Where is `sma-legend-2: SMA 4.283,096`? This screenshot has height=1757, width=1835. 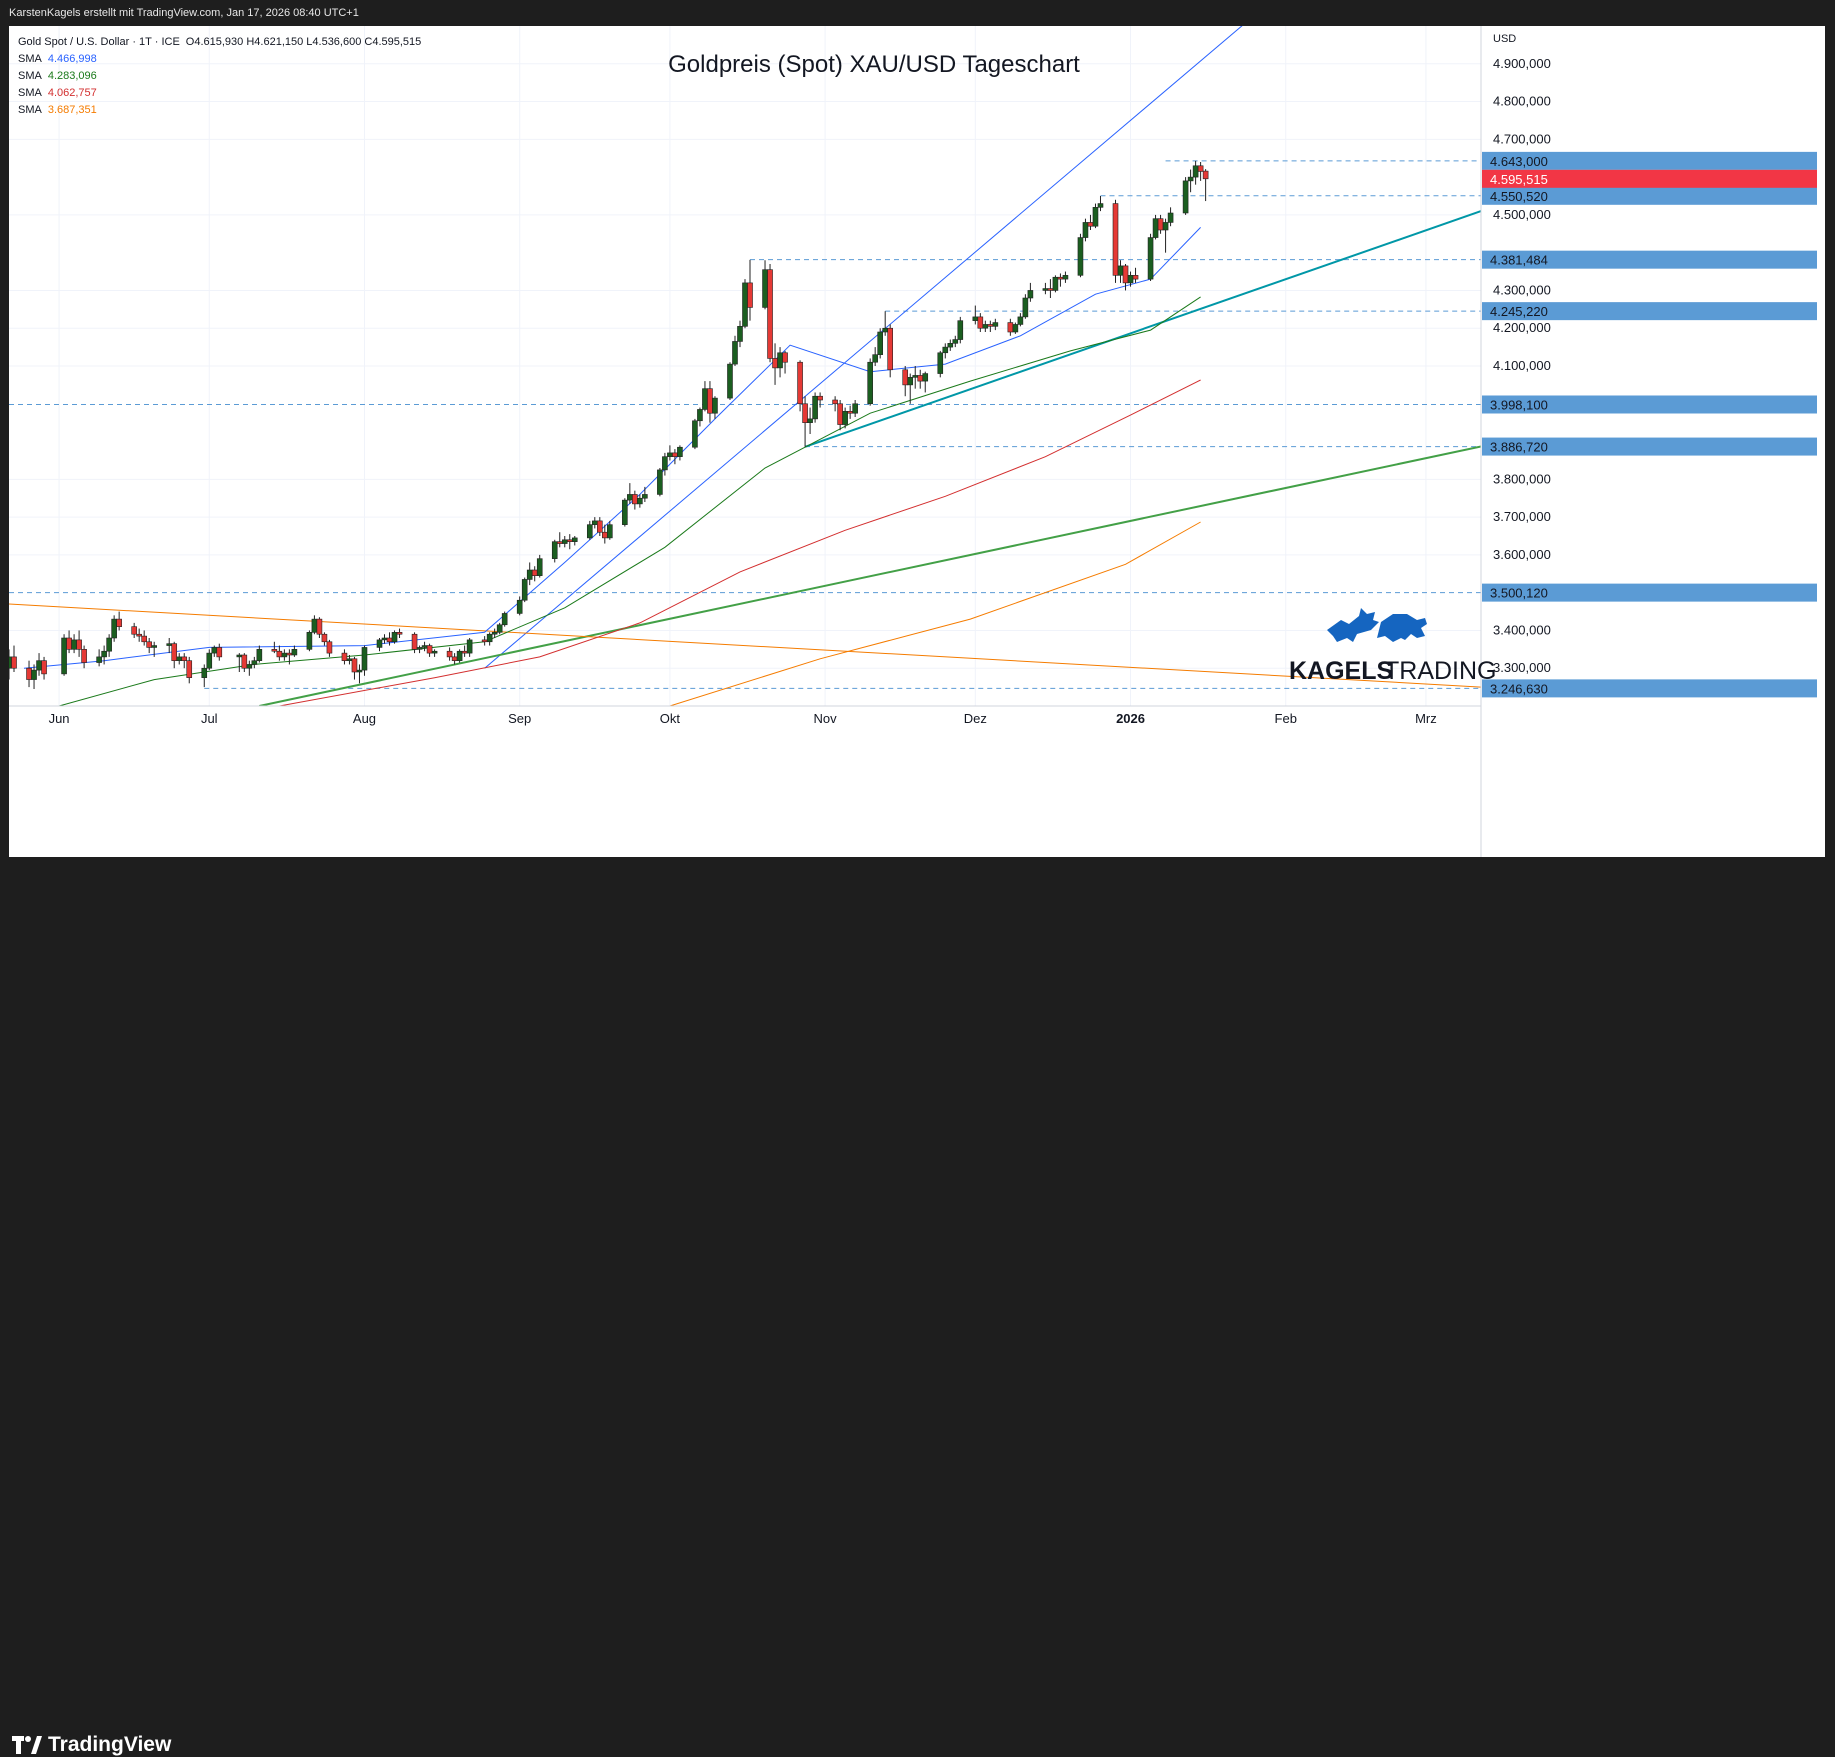
sma-legend-2: SMA 4.283,096 is located at coordinates (57, 76).